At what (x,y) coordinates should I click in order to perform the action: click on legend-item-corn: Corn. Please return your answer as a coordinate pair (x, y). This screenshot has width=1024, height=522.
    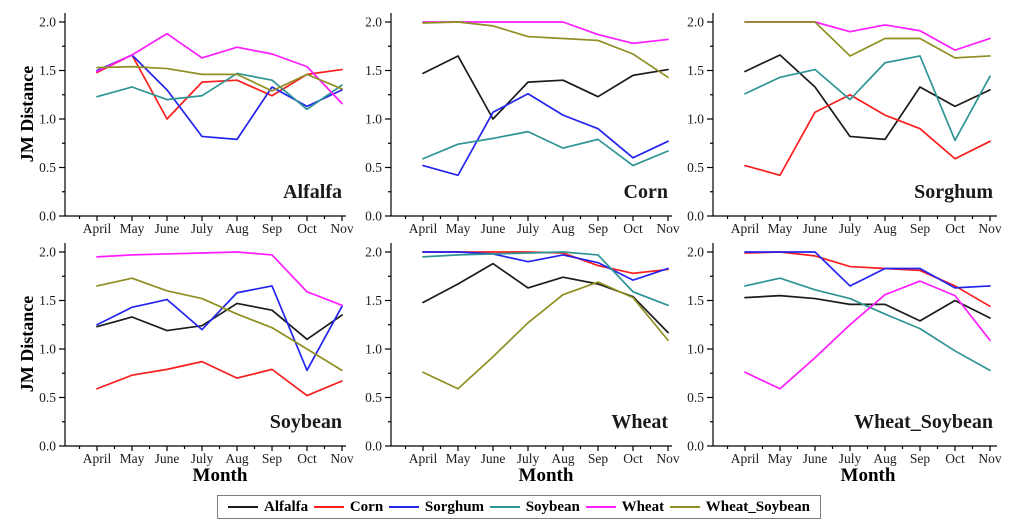
    Looking at the image, I should click on (348, 507).